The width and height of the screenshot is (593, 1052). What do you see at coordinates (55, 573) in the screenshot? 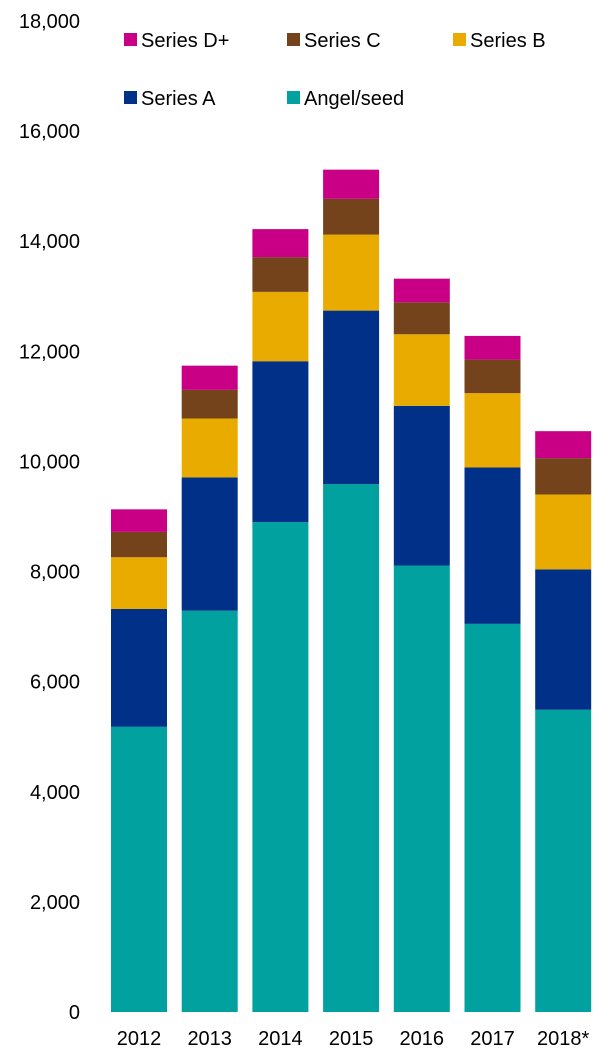
I see `y-tick-label: 8,000` at bounding box center [55, 573].